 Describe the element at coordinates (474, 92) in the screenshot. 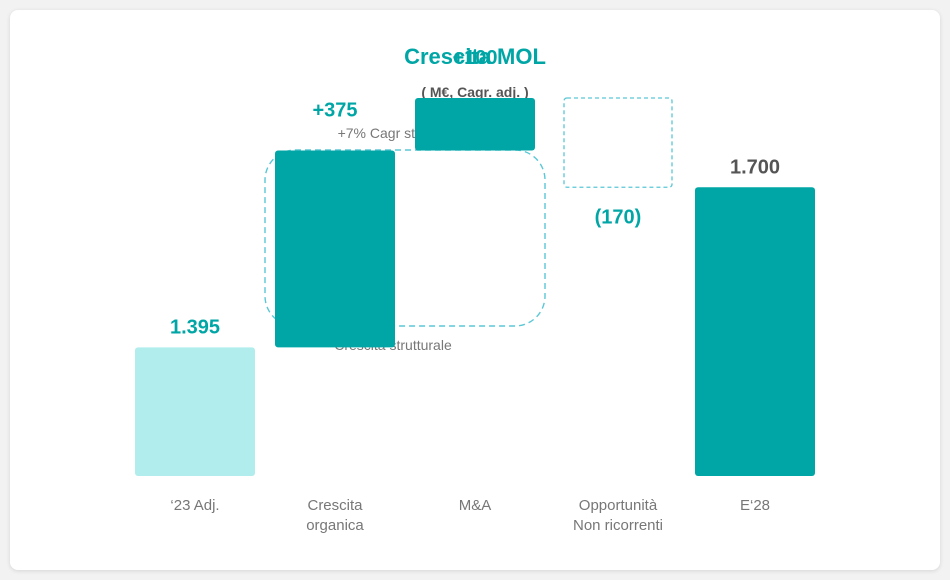

I see `chart-subtitle: ( M€, Cagr. adj. )` at that location.